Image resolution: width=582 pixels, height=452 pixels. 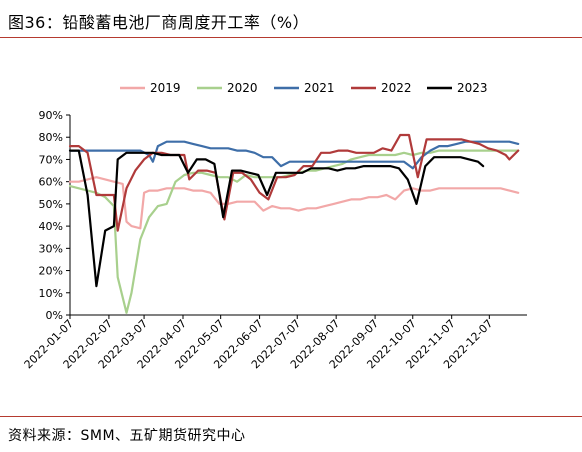 What do you see at coordinates (51, 204) in the screenshot?
I see `y-tick-label: 50%` at bounding box center [51, 204].